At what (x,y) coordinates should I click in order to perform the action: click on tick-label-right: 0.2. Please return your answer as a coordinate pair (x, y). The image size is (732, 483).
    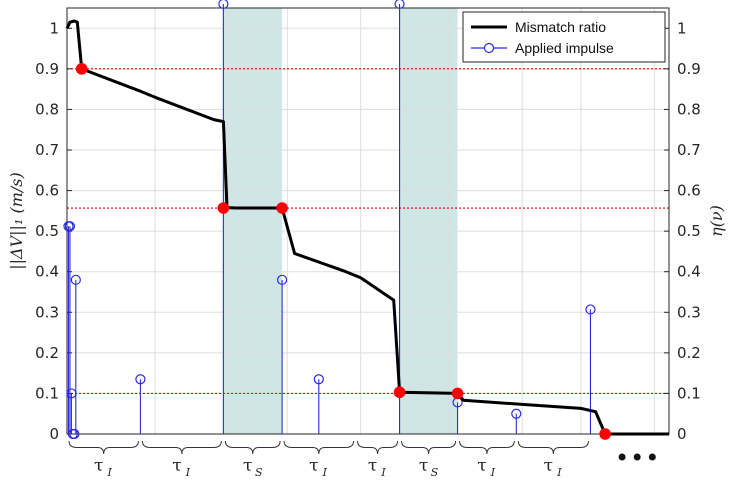
    Looking at the image, I should click on (689, 353).